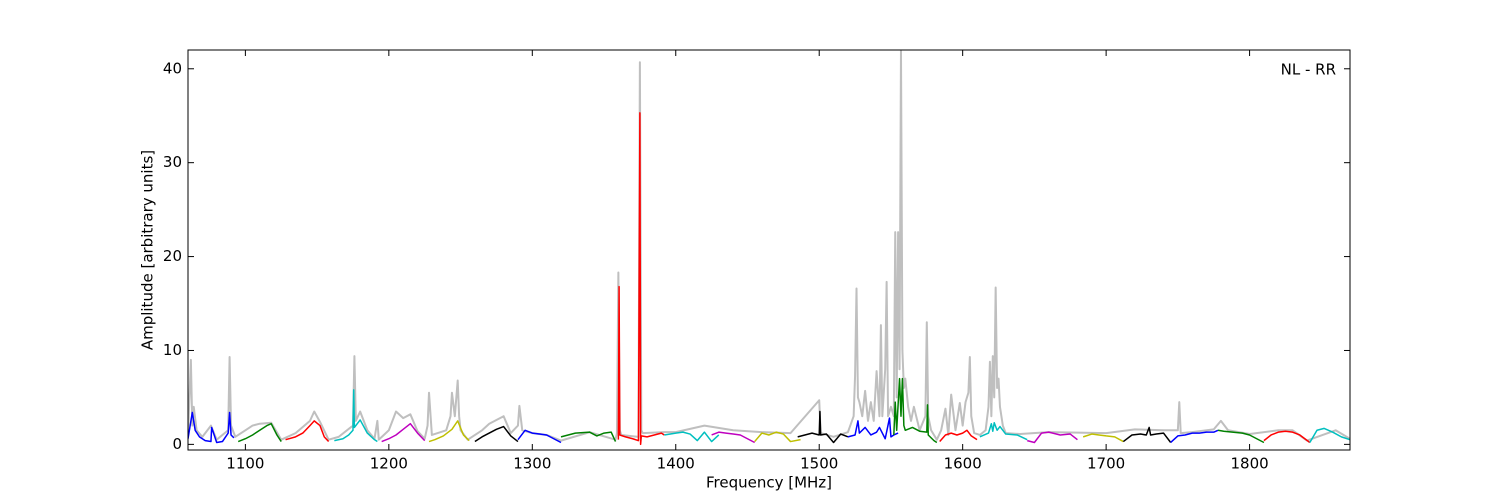  I want to click on y-tick-label: 40, so click(172, 68).